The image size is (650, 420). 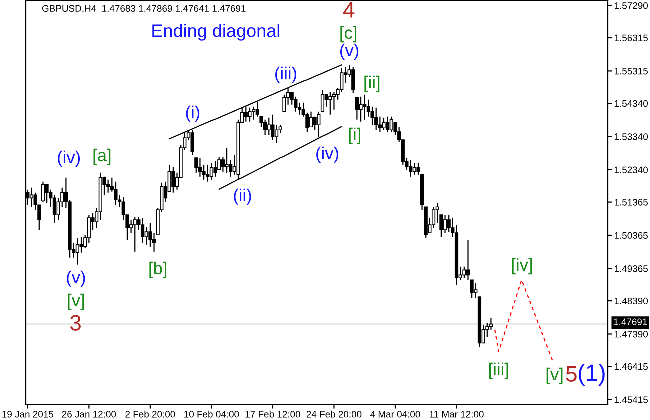 I want to click on annotation: [c], so click(x=348, y=34).